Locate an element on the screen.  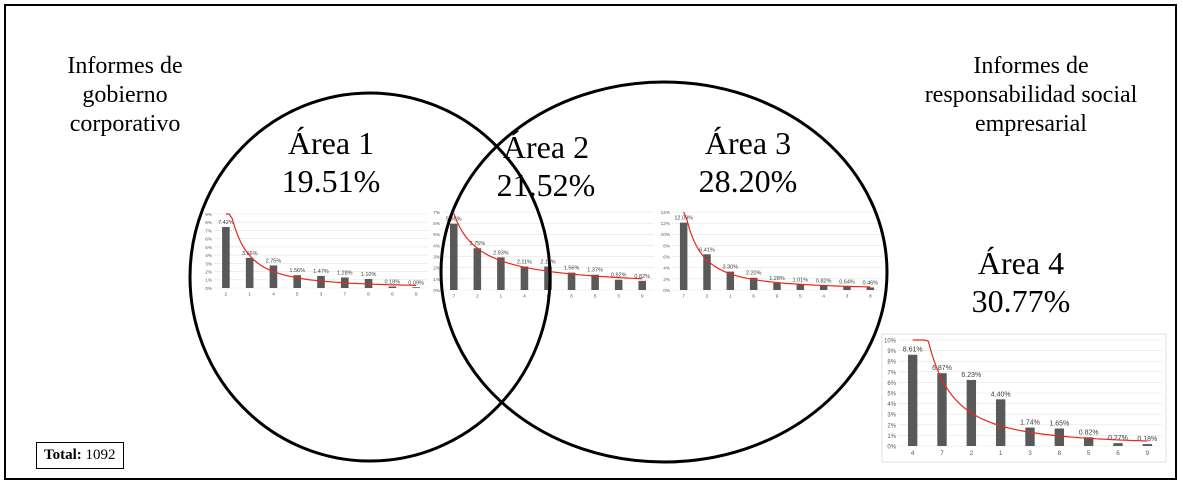
left-set-title: Informes de gobierno corporativo is located at coordinates (125, 95).